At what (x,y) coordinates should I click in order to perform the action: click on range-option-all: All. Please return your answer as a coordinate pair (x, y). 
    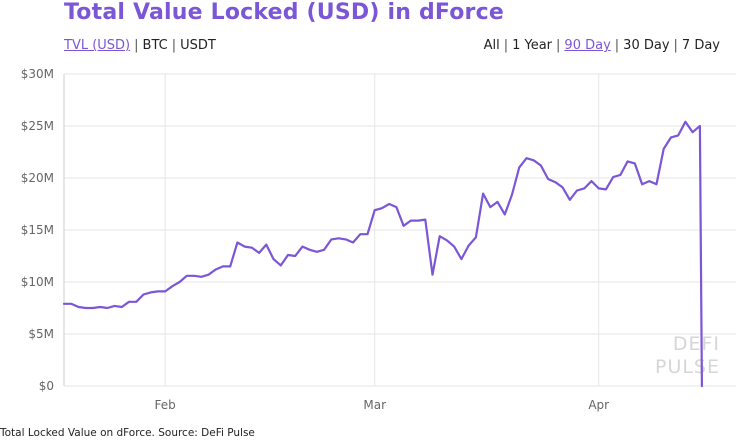
    Looking at the image, I should click on (491, 45).